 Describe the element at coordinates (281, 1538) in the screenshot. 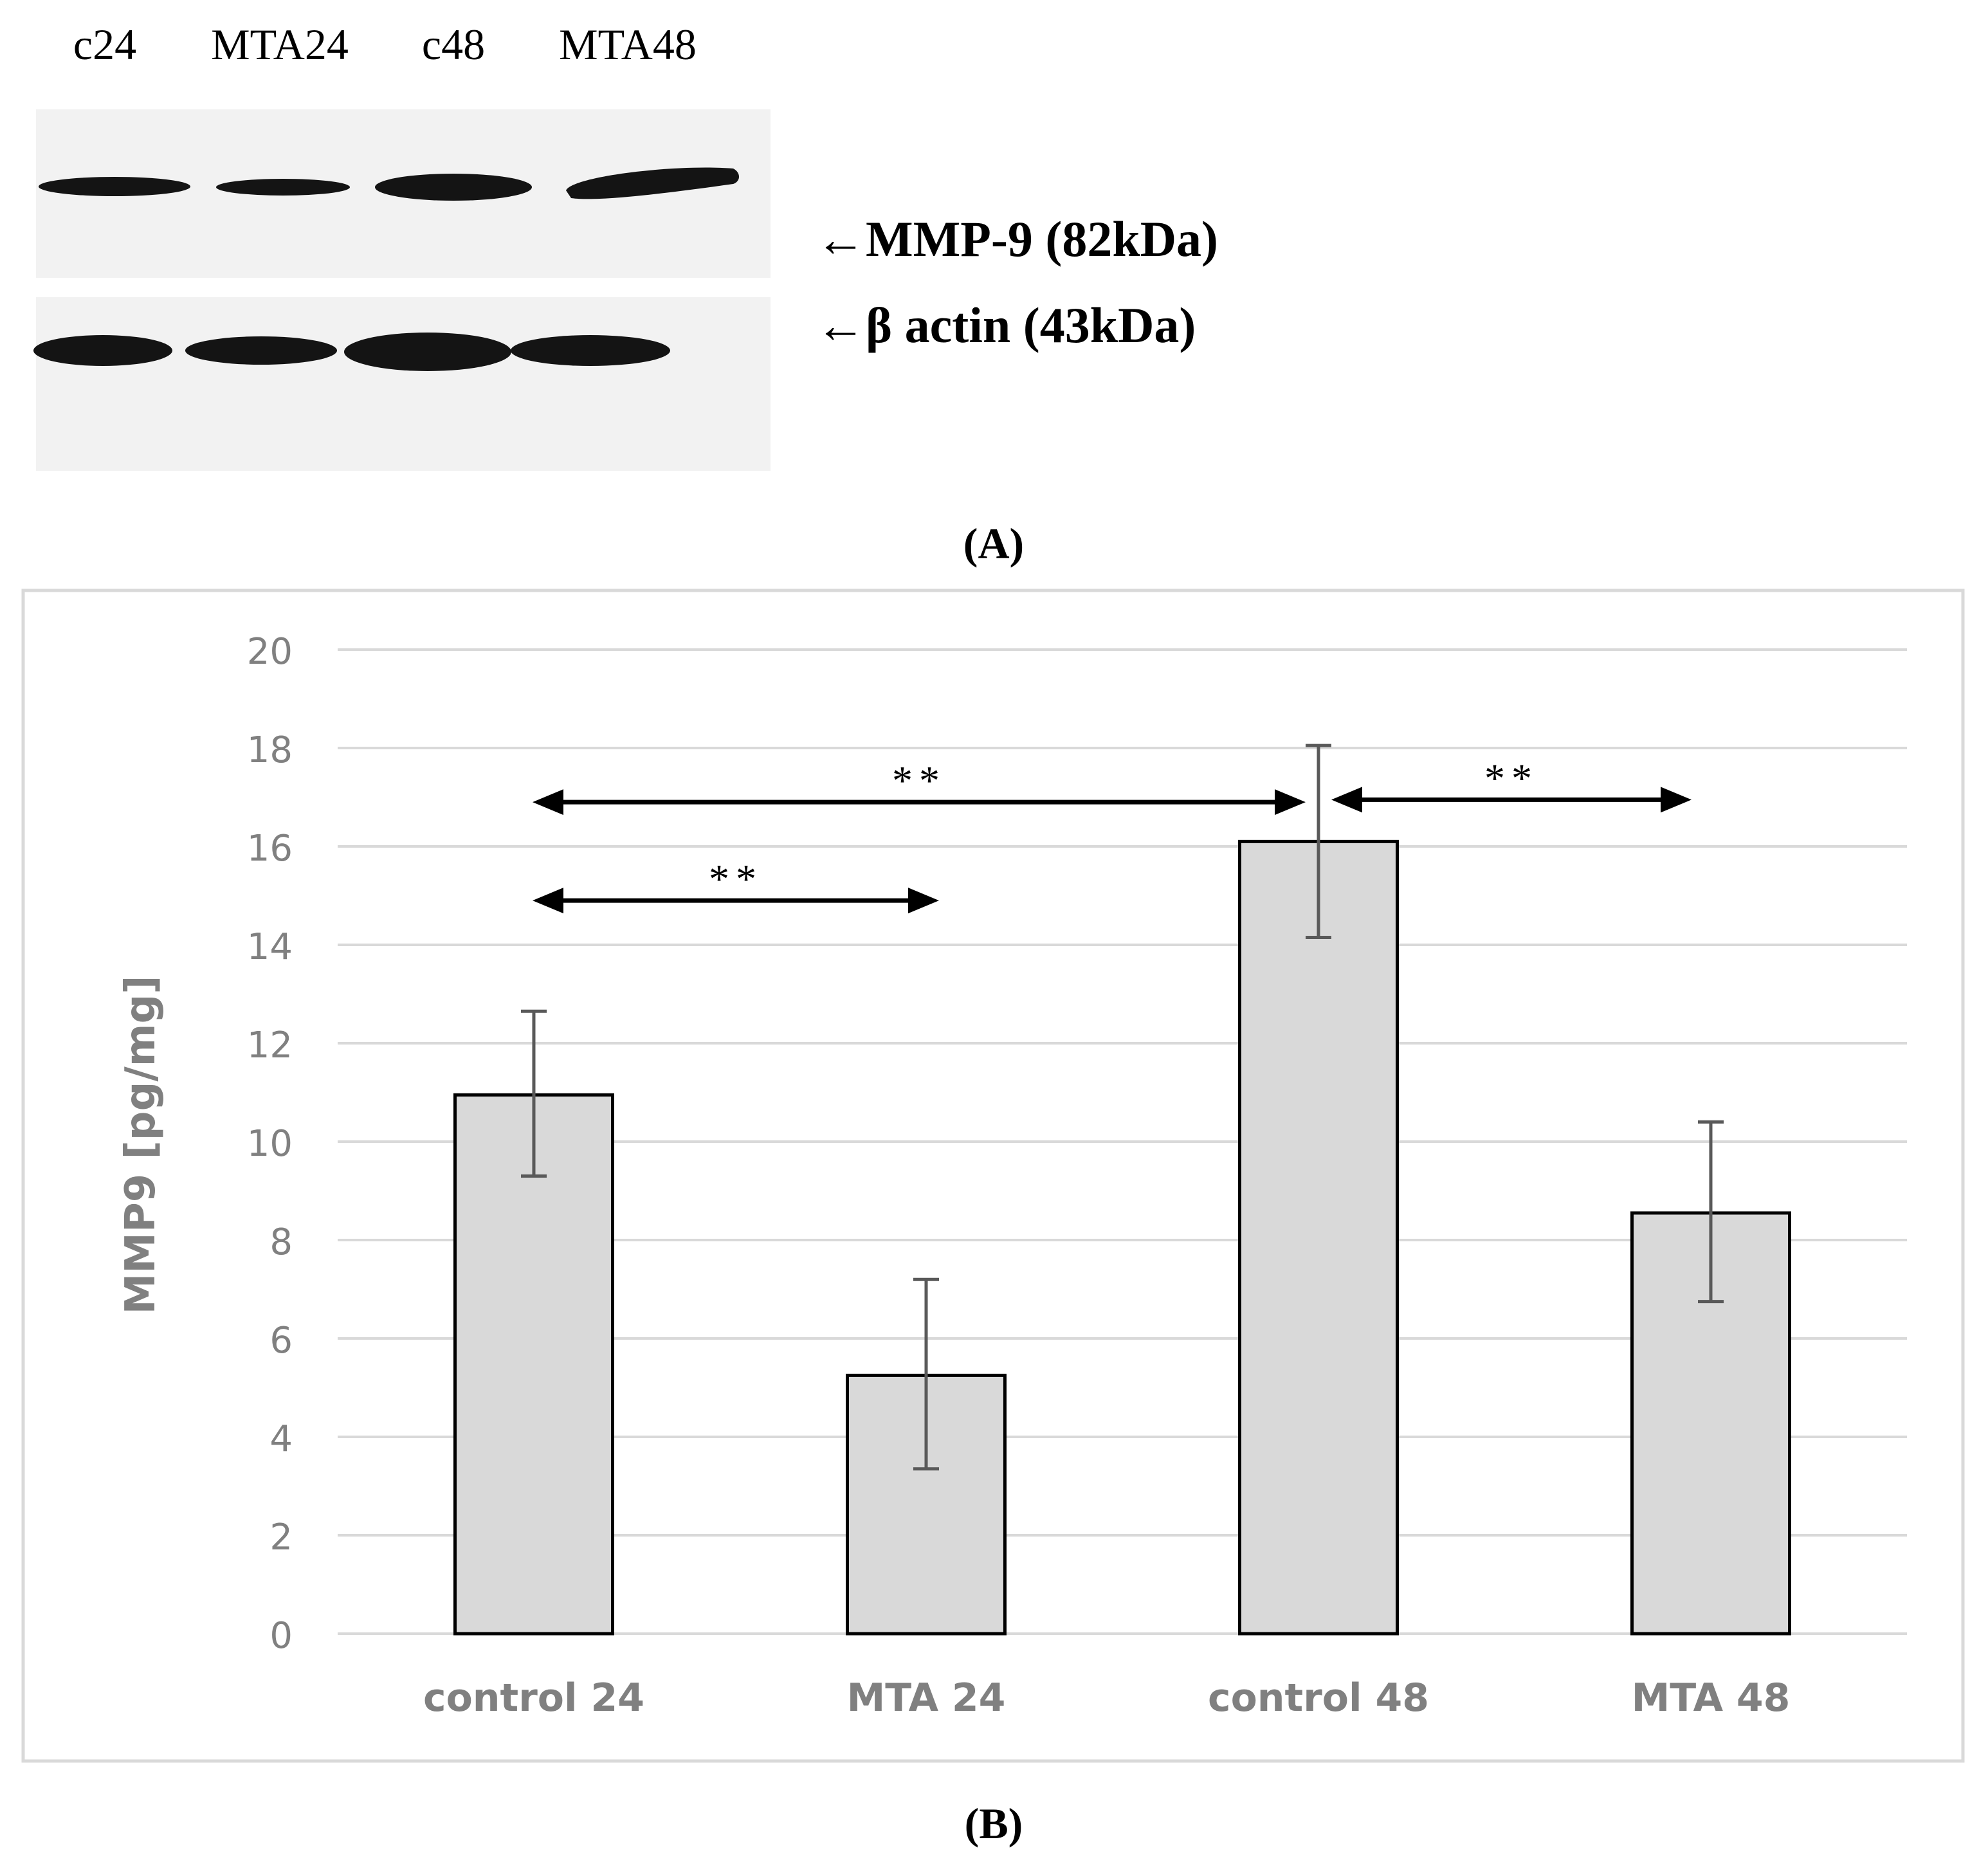

I see `y-tick-label-2: 2` at that location.